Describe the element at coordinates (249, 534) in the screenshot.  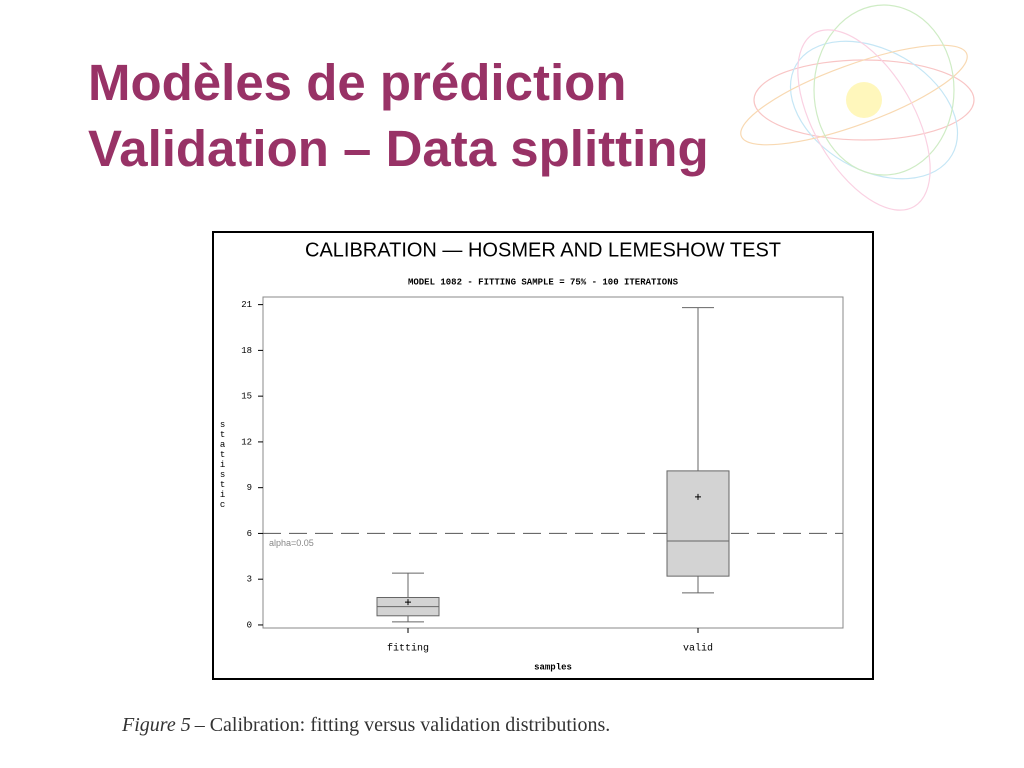
I see `y-tick-label: 6` at that location.